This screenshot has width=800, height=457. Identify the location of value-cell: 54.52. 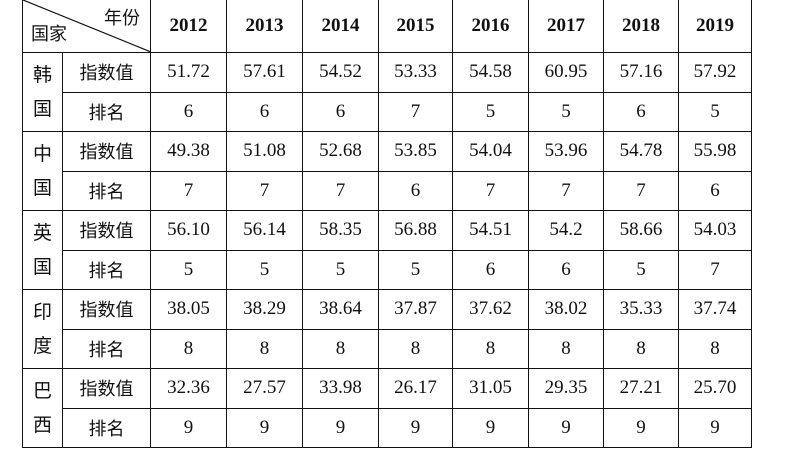
(340, 72).